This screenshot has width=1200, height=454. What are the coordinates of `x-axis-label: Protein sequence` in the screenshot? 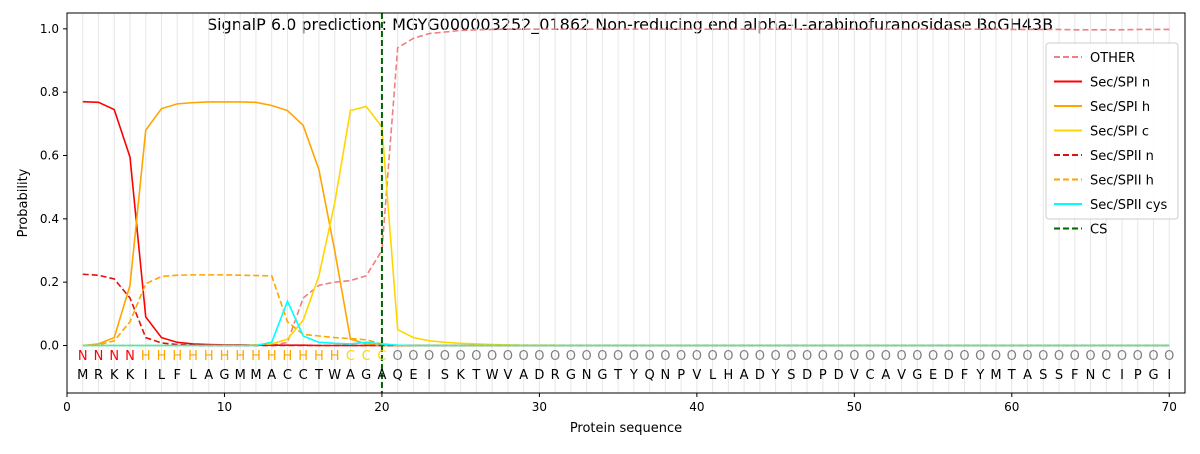 It's located at (626, 428).